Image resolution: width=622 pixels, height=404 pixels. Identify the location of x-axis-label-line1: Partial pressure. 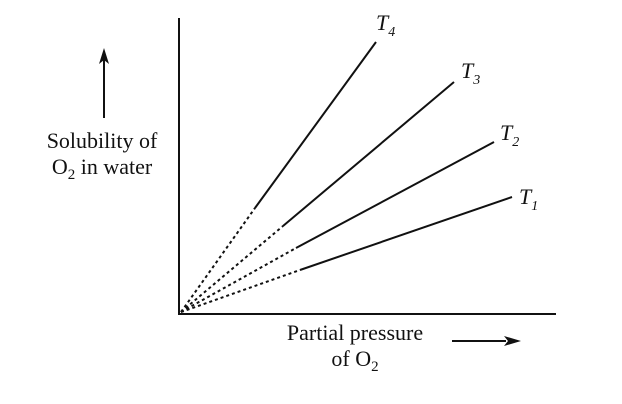
(355, 332).